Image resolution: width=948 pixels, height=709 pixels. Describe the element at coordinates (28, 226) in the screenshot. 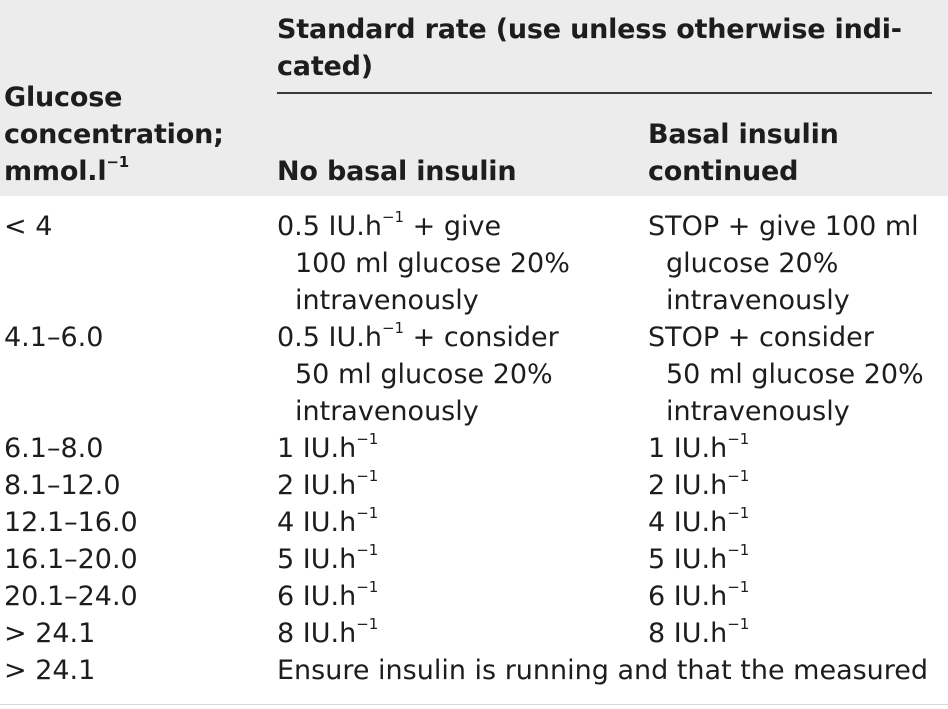

I see `row-1-glucose: < 4` at that location.